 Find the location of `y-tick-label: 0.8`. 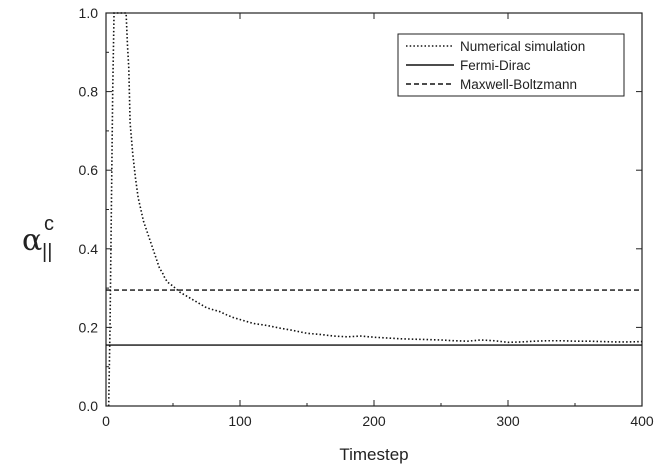

y-tick-label: 0.8 is located at coordinates (89, 92).